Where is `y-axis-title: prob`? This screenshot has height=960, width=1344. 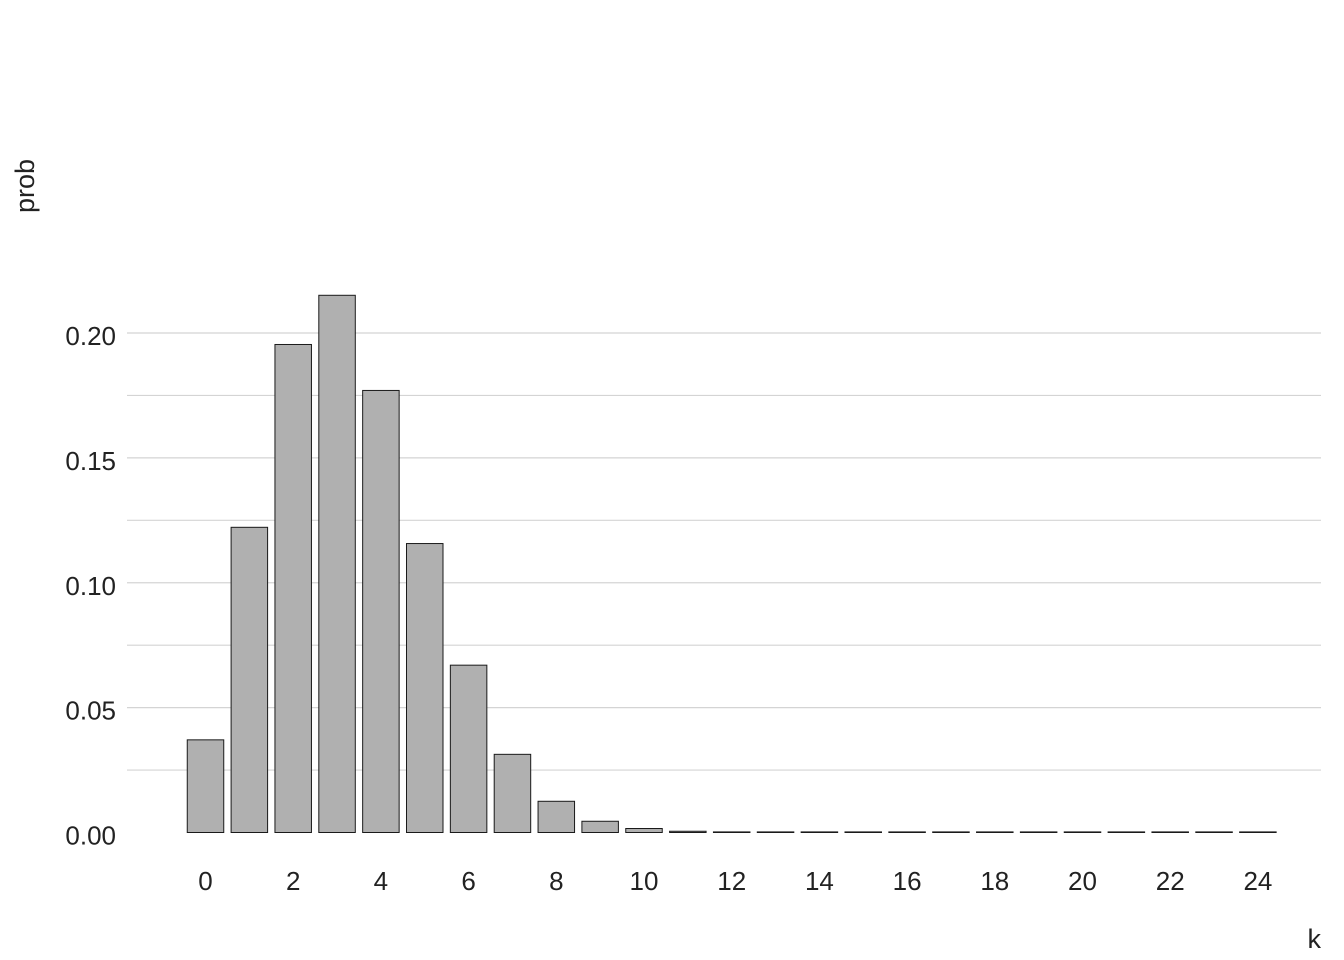
y-axis-title: prob is located at coordinates (25, 186).